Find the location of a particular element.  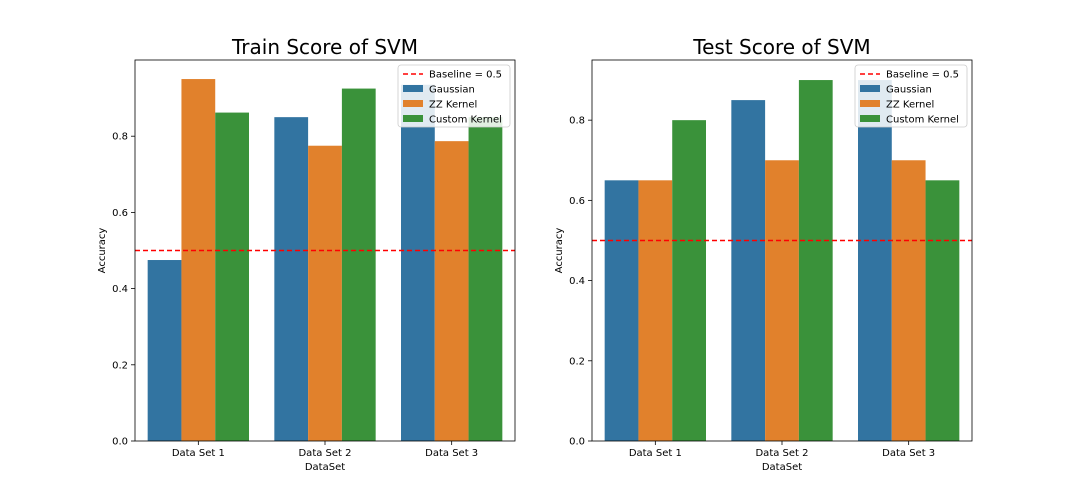

chart-title: Test Score of SVM is located at coordinates (781, 47).